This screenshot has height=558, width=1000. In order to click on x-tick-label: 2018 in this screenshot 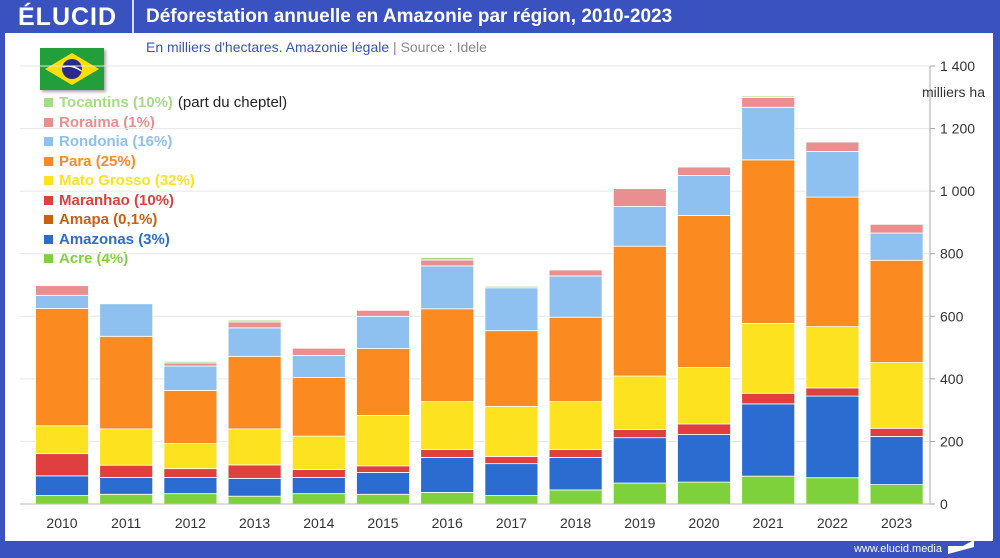, I will do `click(575, 523)`.